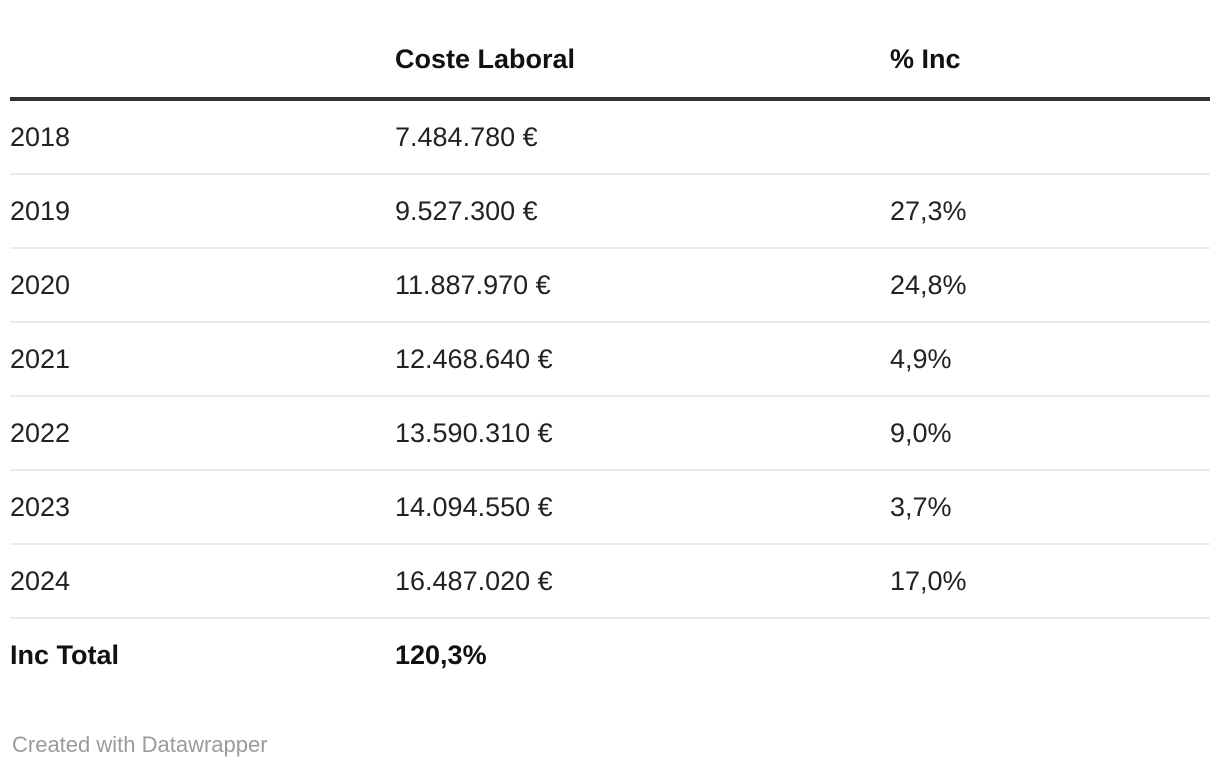 The image size is (1220, 768). Describe the element at coordinates (1050, 359) in the screenshot. I see `inc-cell: 4,9%` at that location.